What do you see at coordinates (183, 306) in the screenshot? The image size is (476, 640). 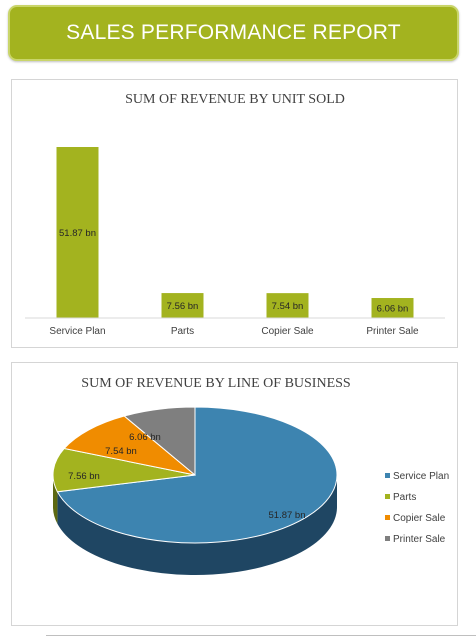 I see `bar-value-label-parts: 7.56 bn` at bounding box center [183, 306].